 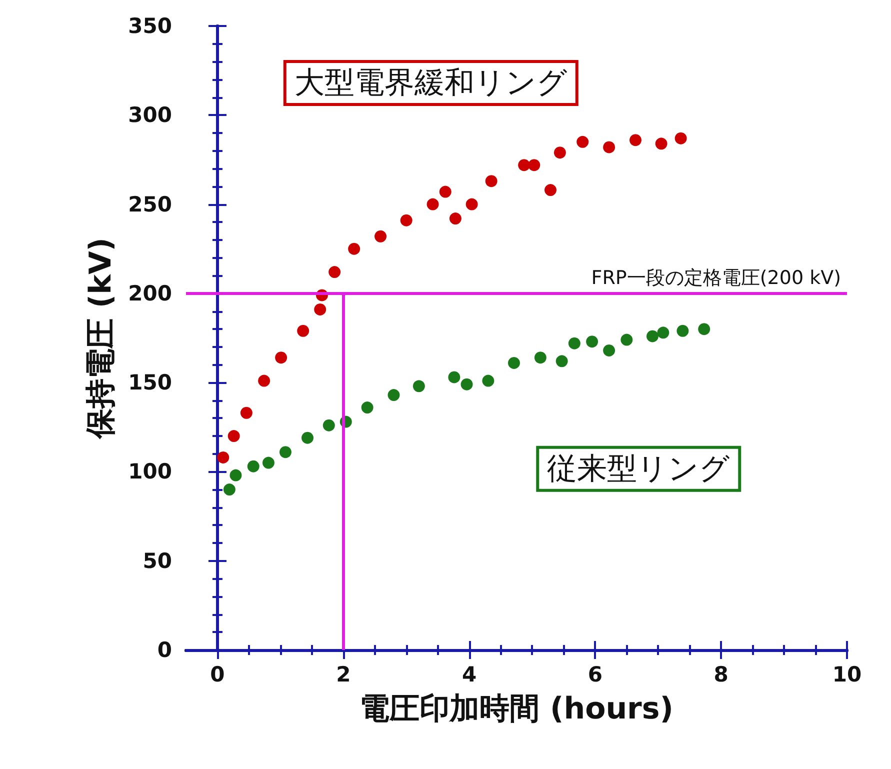 What do you see at coordinates (343, 674) in the screenshot?
I see `x-tick-label: 2` at bounding box center [343, 674].